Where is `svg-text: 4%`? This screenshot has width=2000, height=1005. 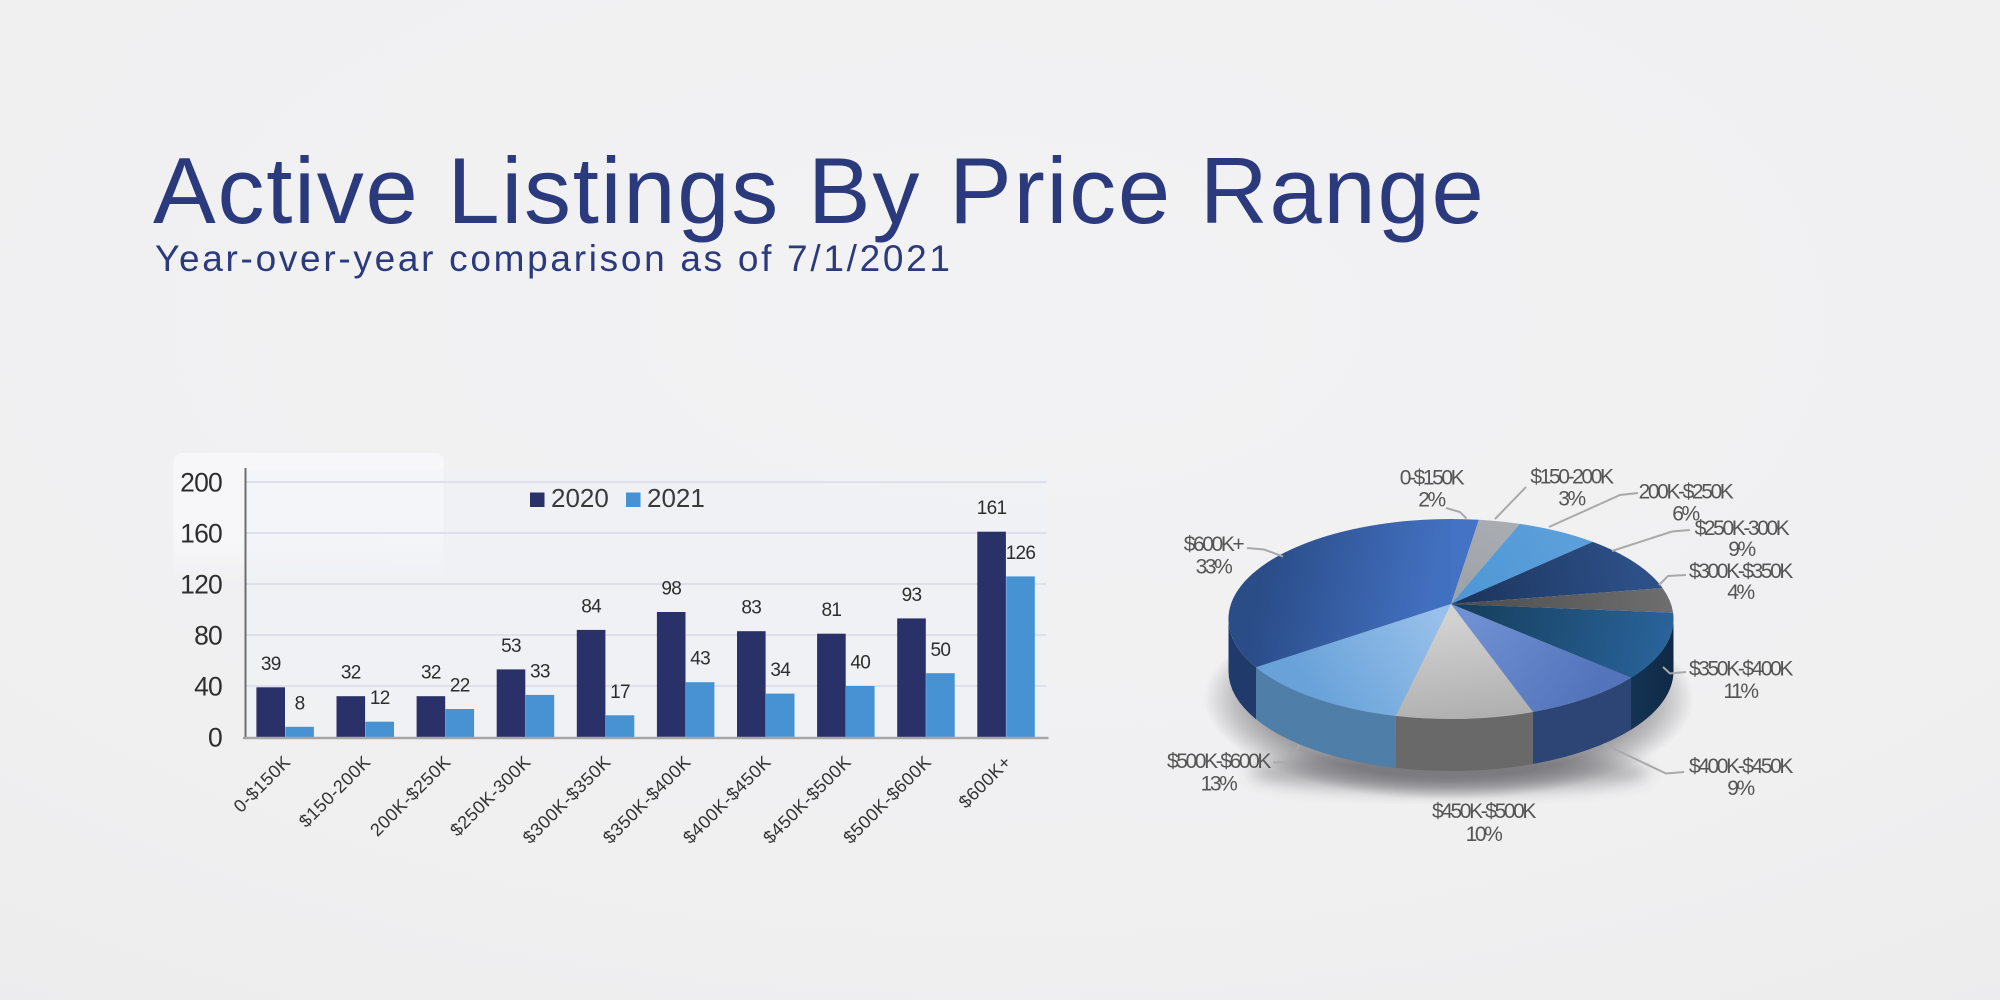
svg-text: 4% is located at coordinates (1740, 592).